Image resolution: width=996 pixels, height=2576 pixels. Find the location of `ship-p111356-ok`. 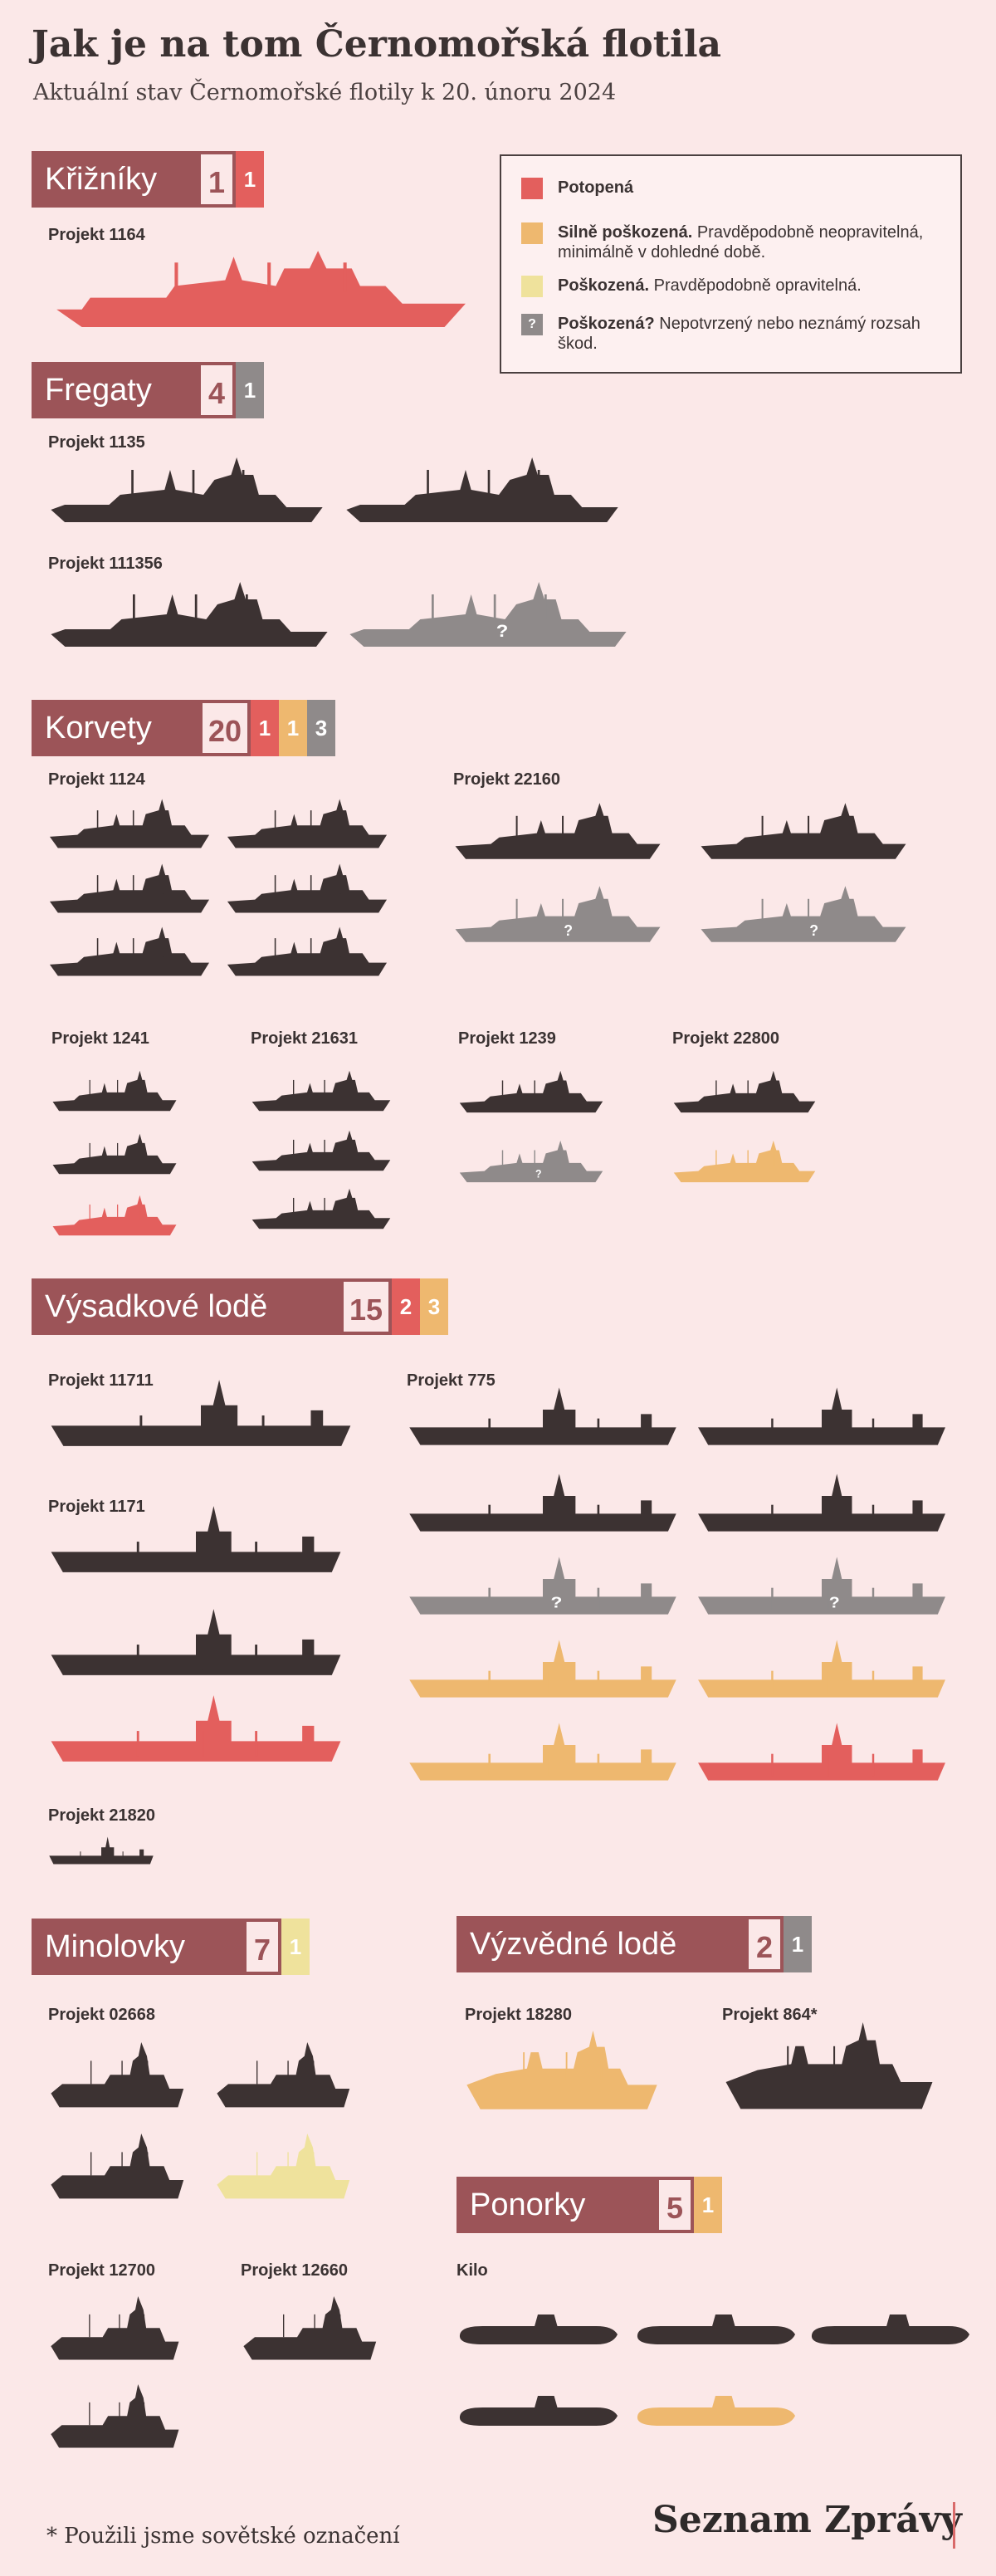

ship-p111356-ok is located at coordinates (190, 614).